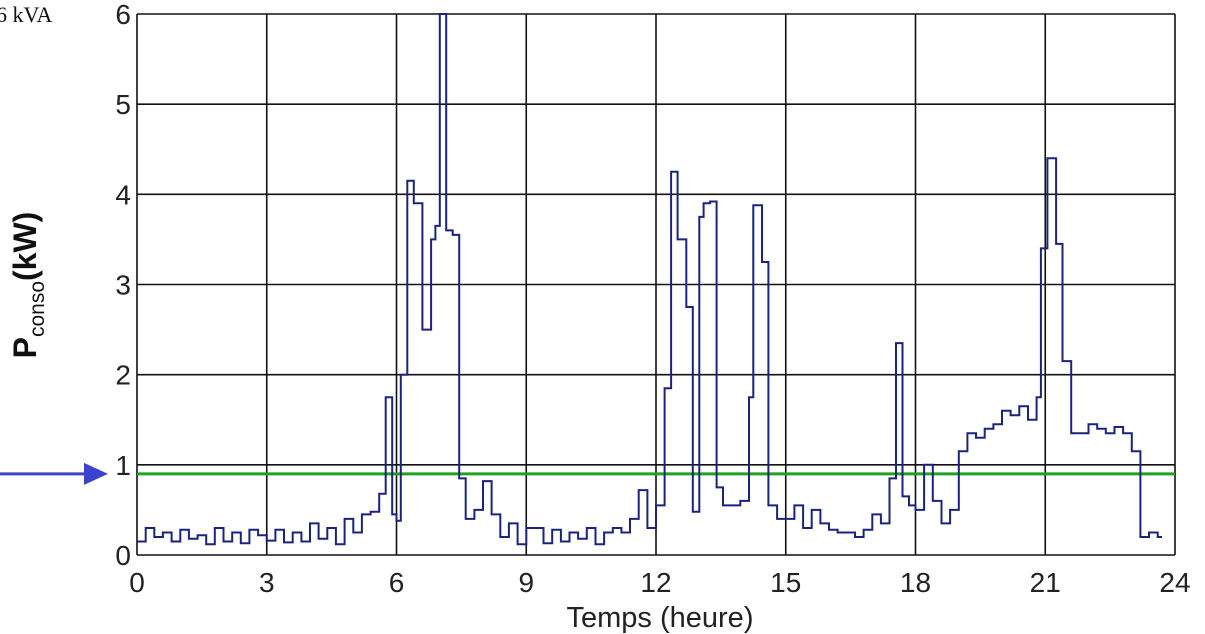 The image size is (1205, 634). What do you see at coordinates (25, 347) in the screenshot?
I see `y-axis-label-main: P` at bounding box center [25, 347].